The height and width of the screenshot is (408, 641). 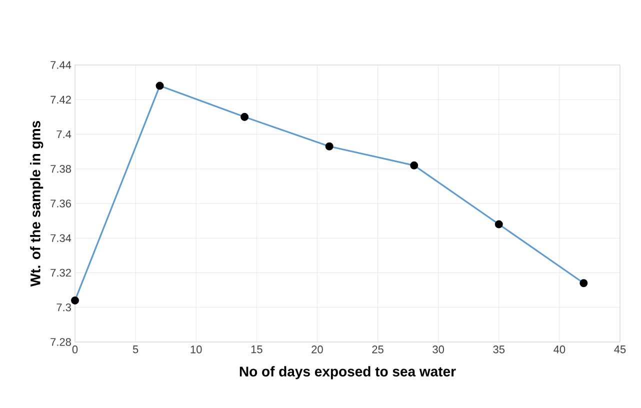 I want to click on x-tick-label: 45, so click(x=620, y=350).